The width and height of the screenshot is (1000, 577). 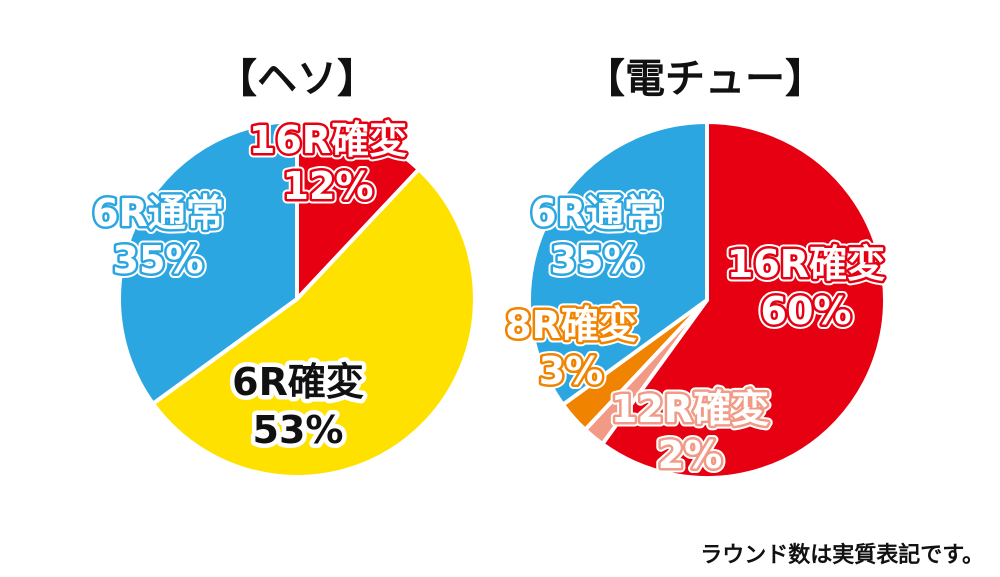 I want to click on slice-label: 6R確変, so click(x=298, y=382).